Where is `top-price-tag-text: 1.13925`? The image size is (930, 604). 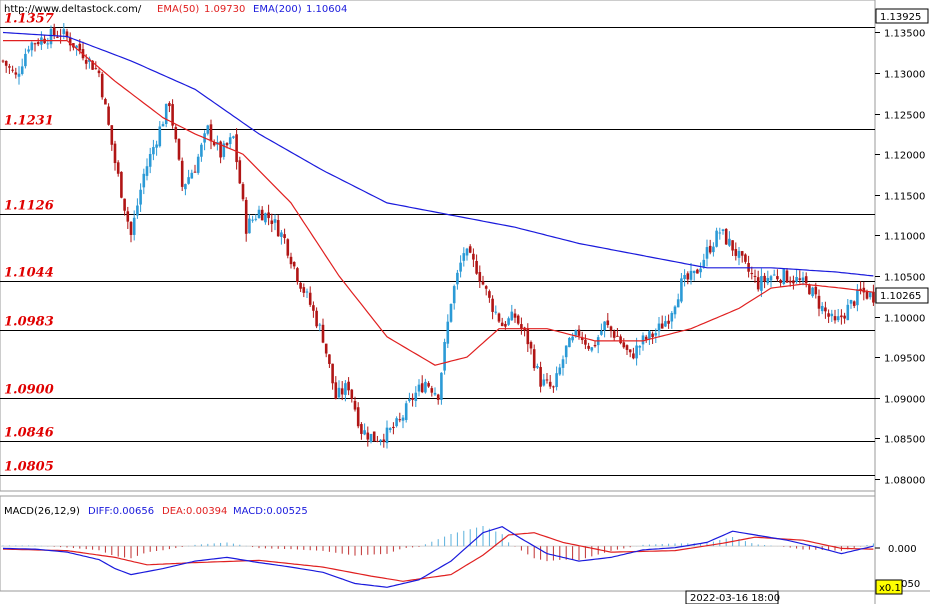 top-price-tag-text: 1.13925 is located at coordinates (900, 17).